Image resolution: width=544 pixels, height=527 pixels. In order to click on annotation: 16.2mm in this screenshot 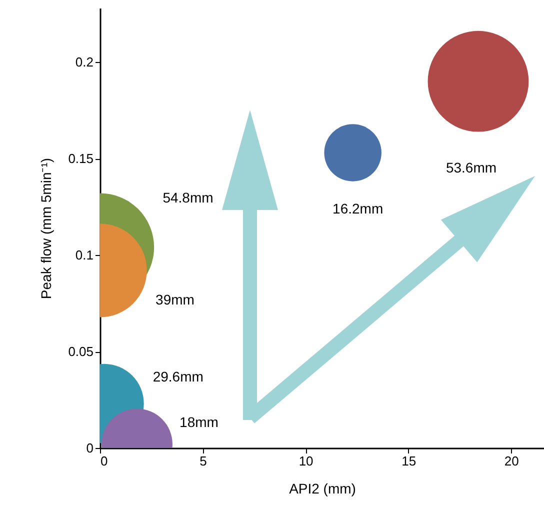, I will do `click(358, 208)`.